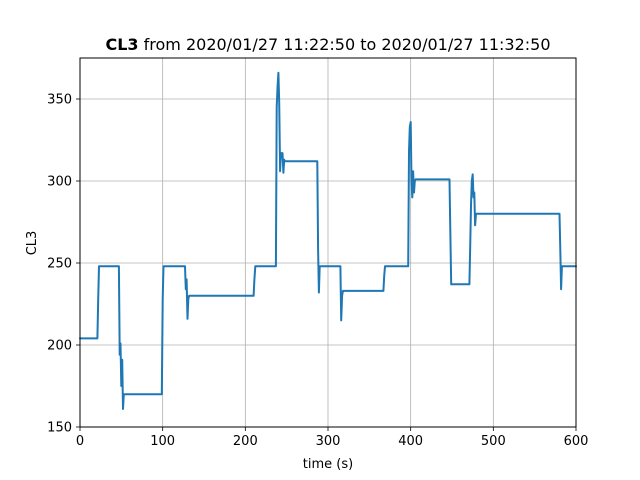  Describe the element at coordinates (59, 264) in the screenshot. I see `y-tick-label: 250` at that location.